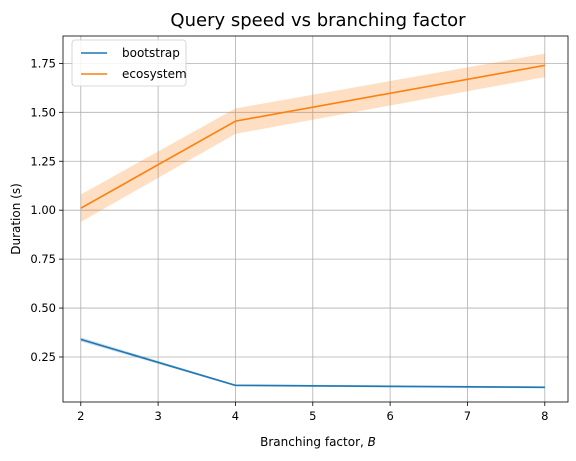 This screenshot has height=461, width=576. What do you see at coordinates (544, 416) in the screenshot?
I see `x-tick-label-6: 8` at bounding box center [544, 416].